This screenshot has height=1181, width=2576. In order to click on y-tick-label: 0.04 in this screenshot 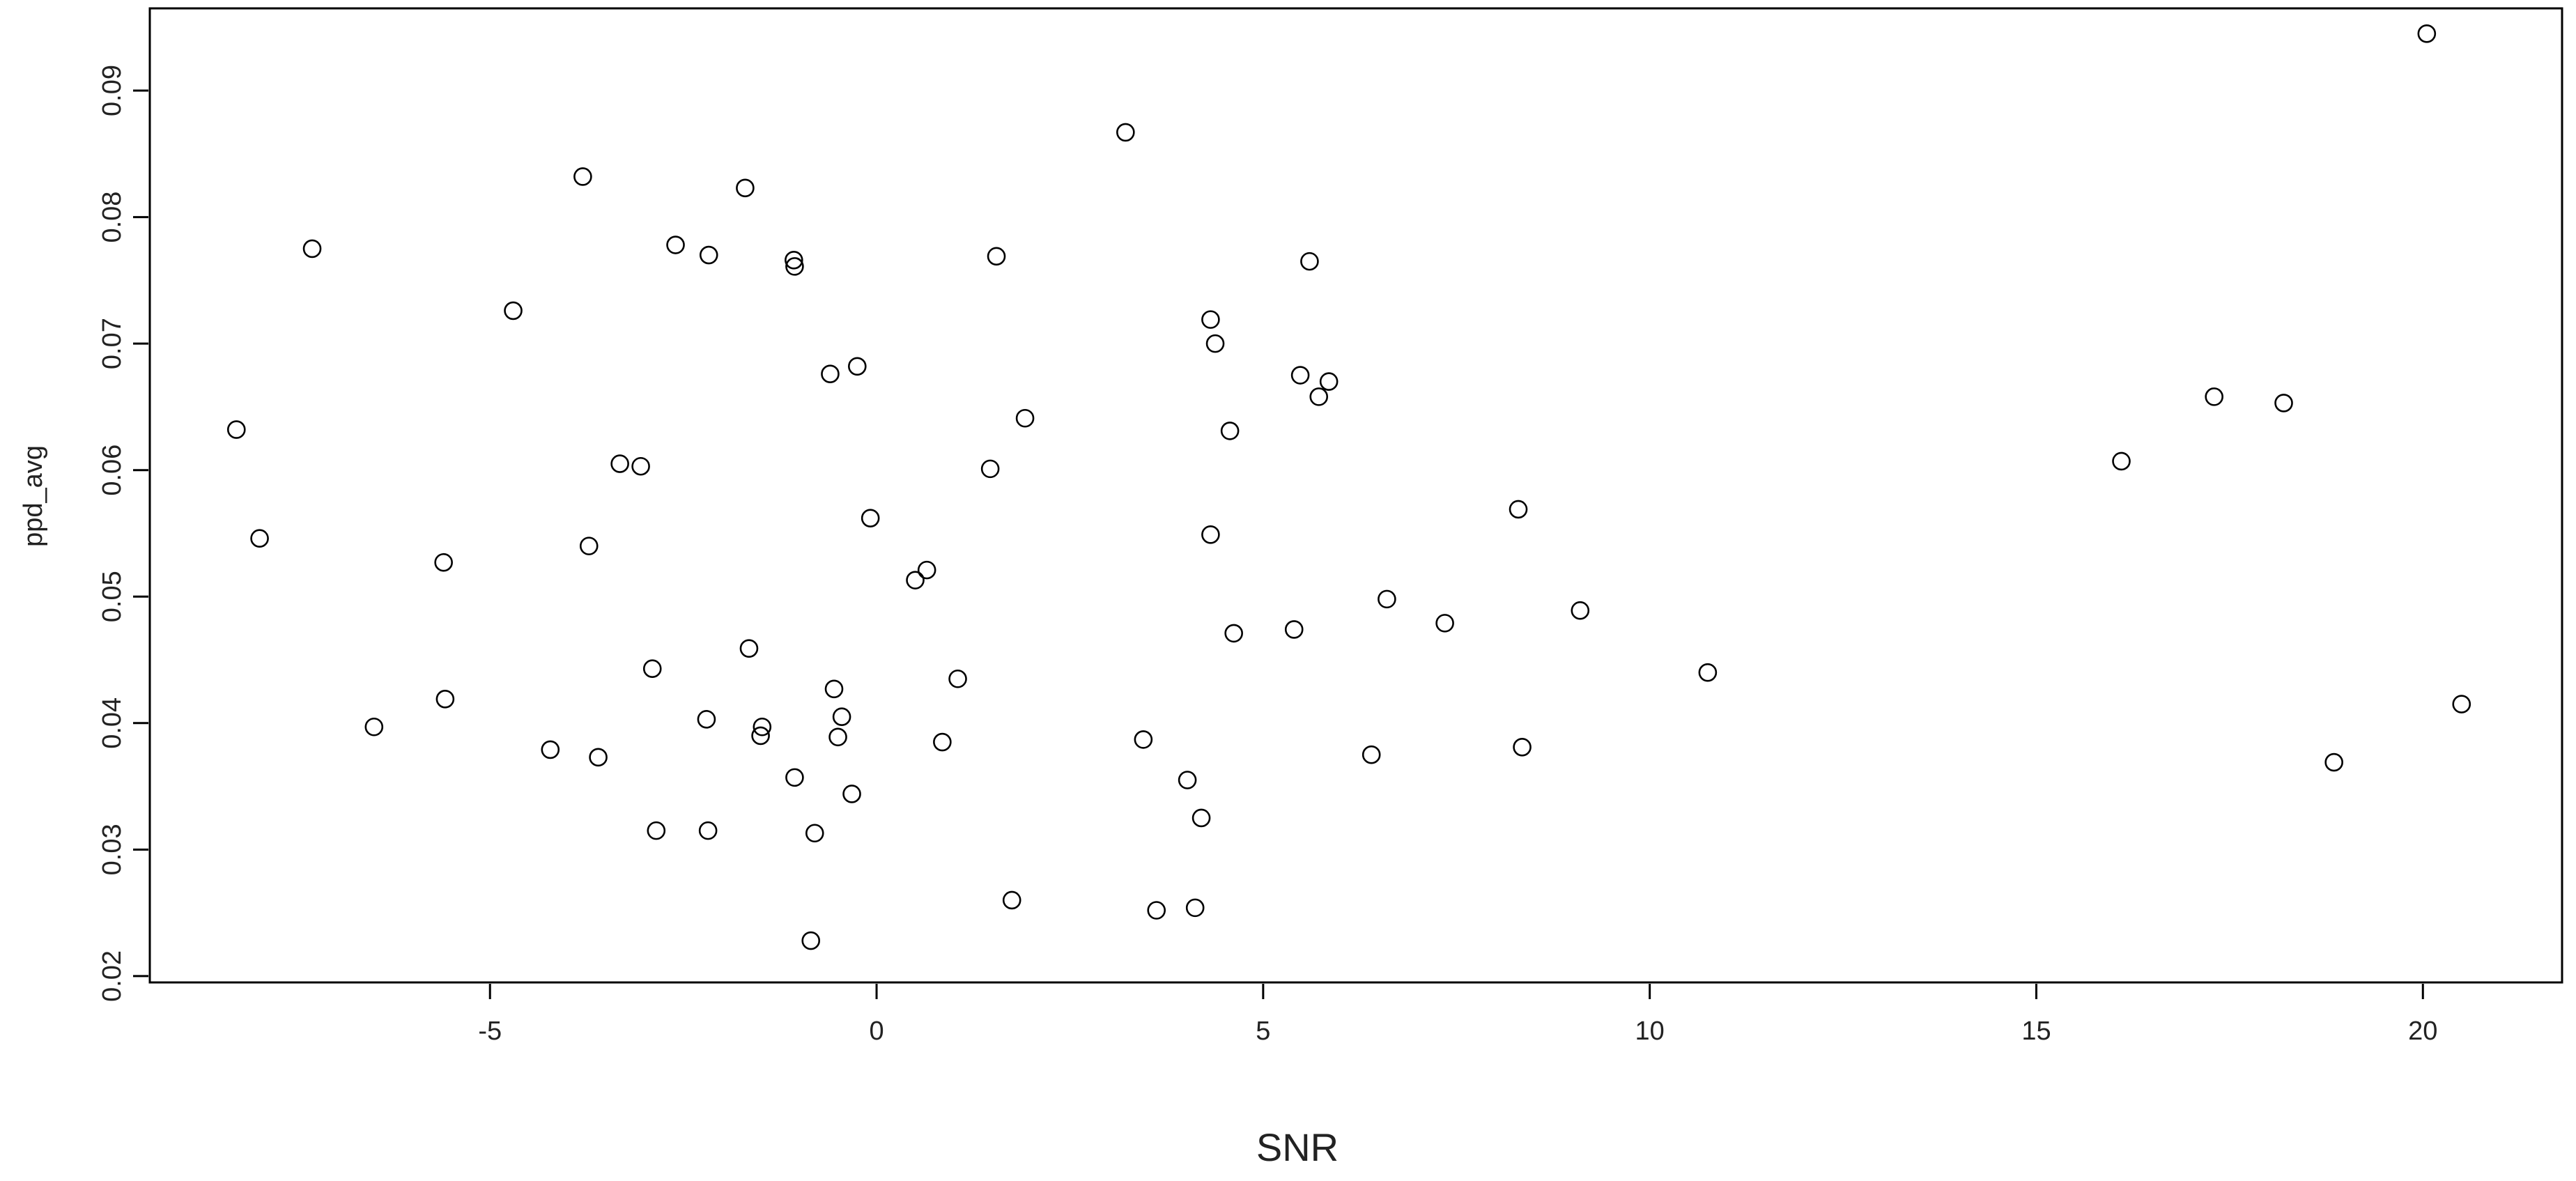, I will do `click(112, 723)`.